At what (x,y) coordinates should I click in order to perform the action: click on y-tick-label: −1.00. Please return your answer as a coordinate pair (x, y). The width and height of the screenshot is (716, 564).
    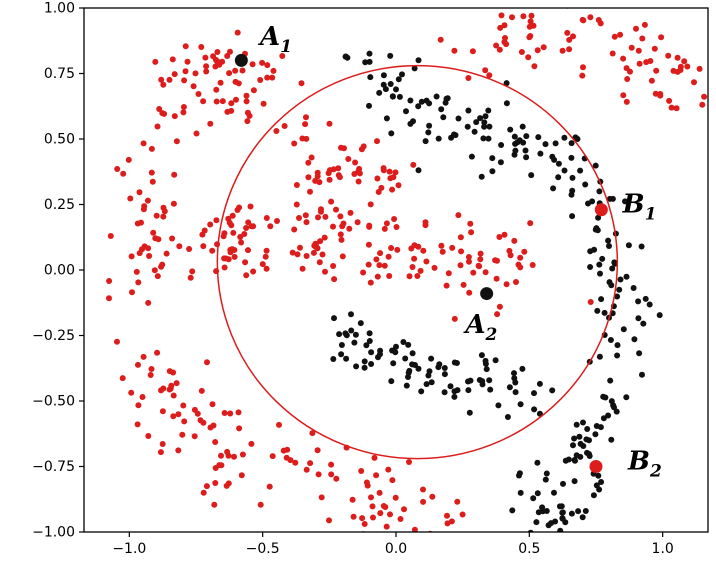
    Looking at the image, I should click on (53, 533).